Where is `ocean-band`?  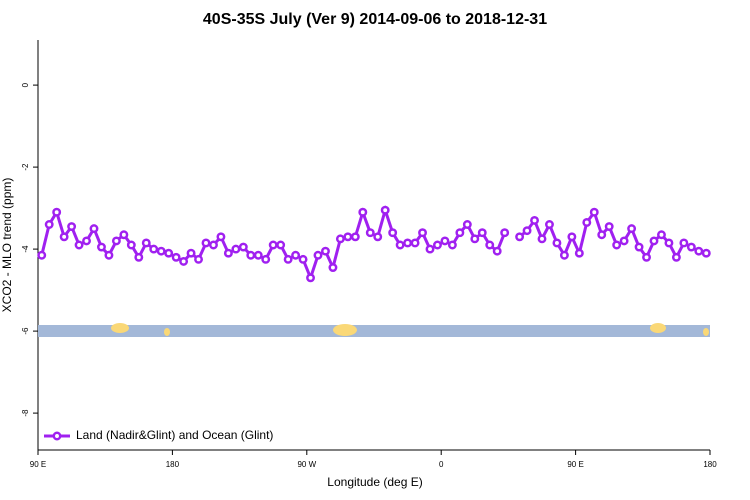
ocean-band is located at coordinates (374, 331).